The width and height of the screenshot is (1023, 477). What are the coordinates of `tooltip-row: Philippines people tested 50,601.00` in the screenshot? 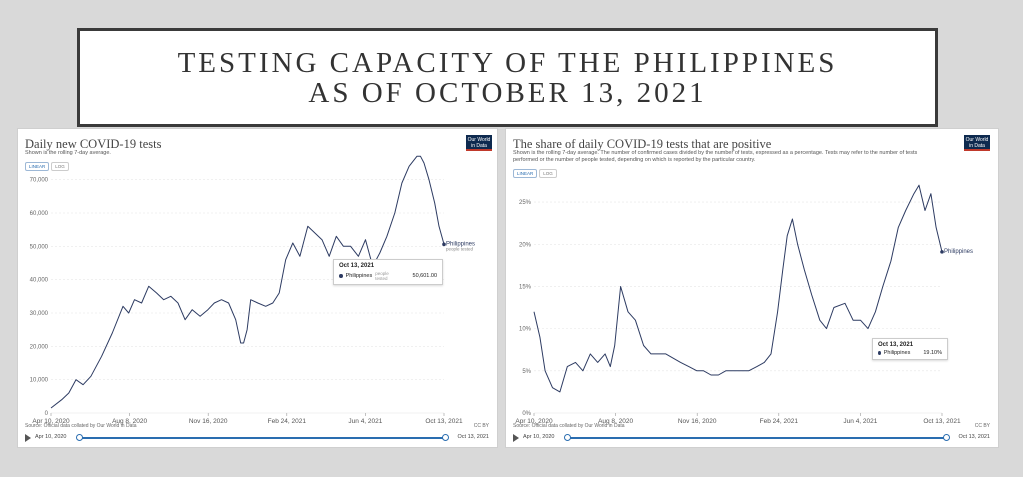 It's located at (388, 276).